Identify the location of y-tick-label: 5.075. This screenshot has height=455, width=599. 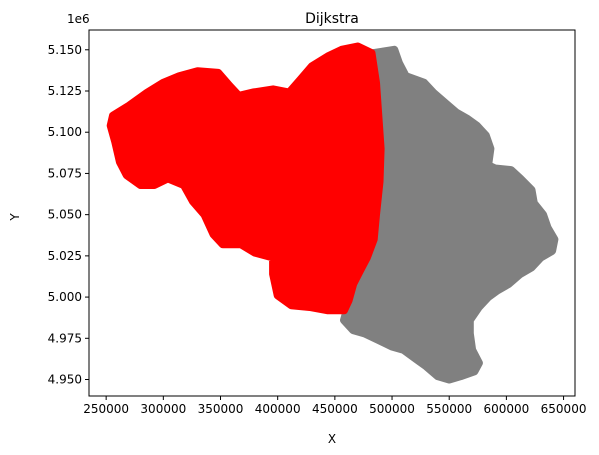
(65, 173).